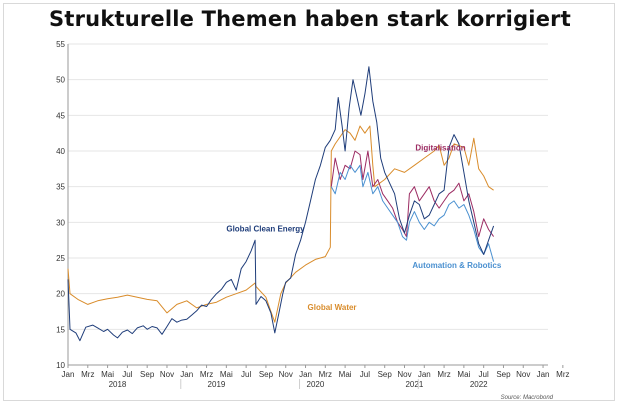 Image resolution: width=620 pixels, height=406 pixels. Describe the element at coordinates (440, 147) in the screenshot. I see `series-label-digitalisation: Digitalisation` at that location.